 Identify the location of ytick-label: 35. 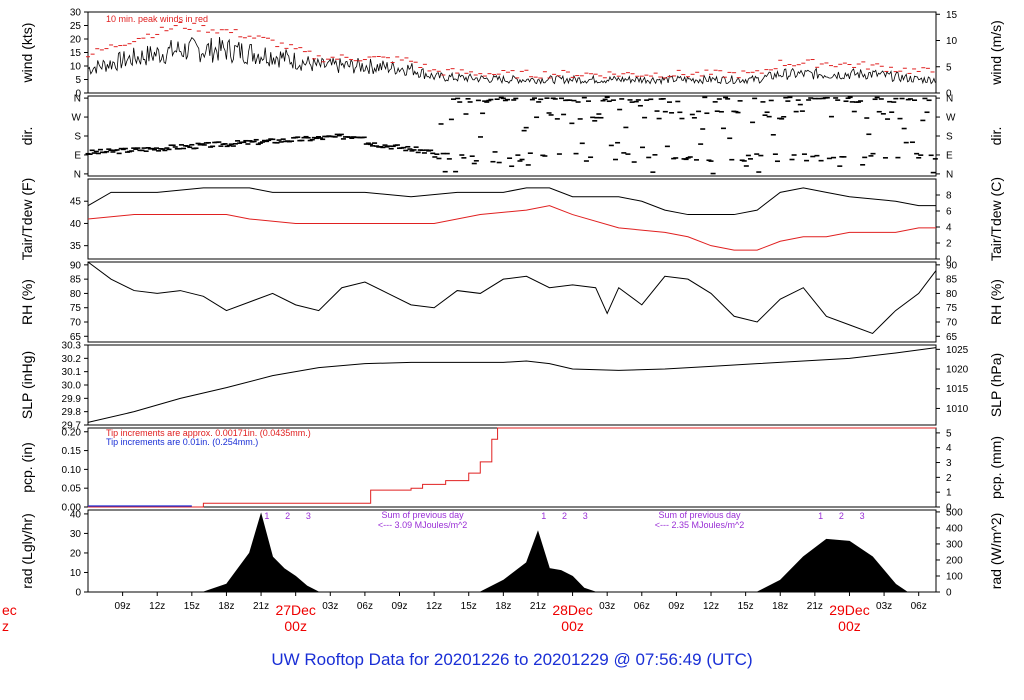
(76, 246).